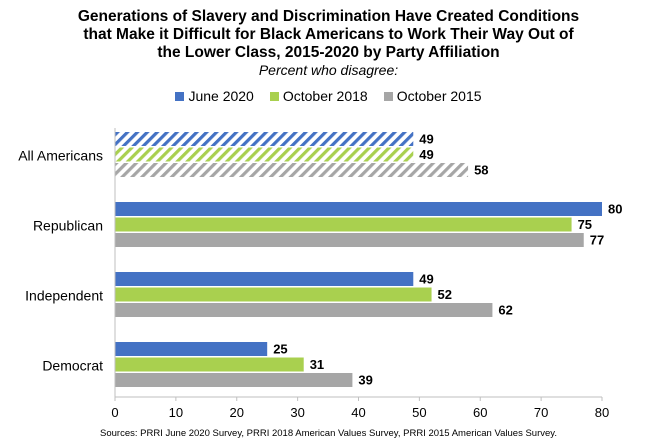  I want to click on x-tick-label: 10, so click(176, 412).